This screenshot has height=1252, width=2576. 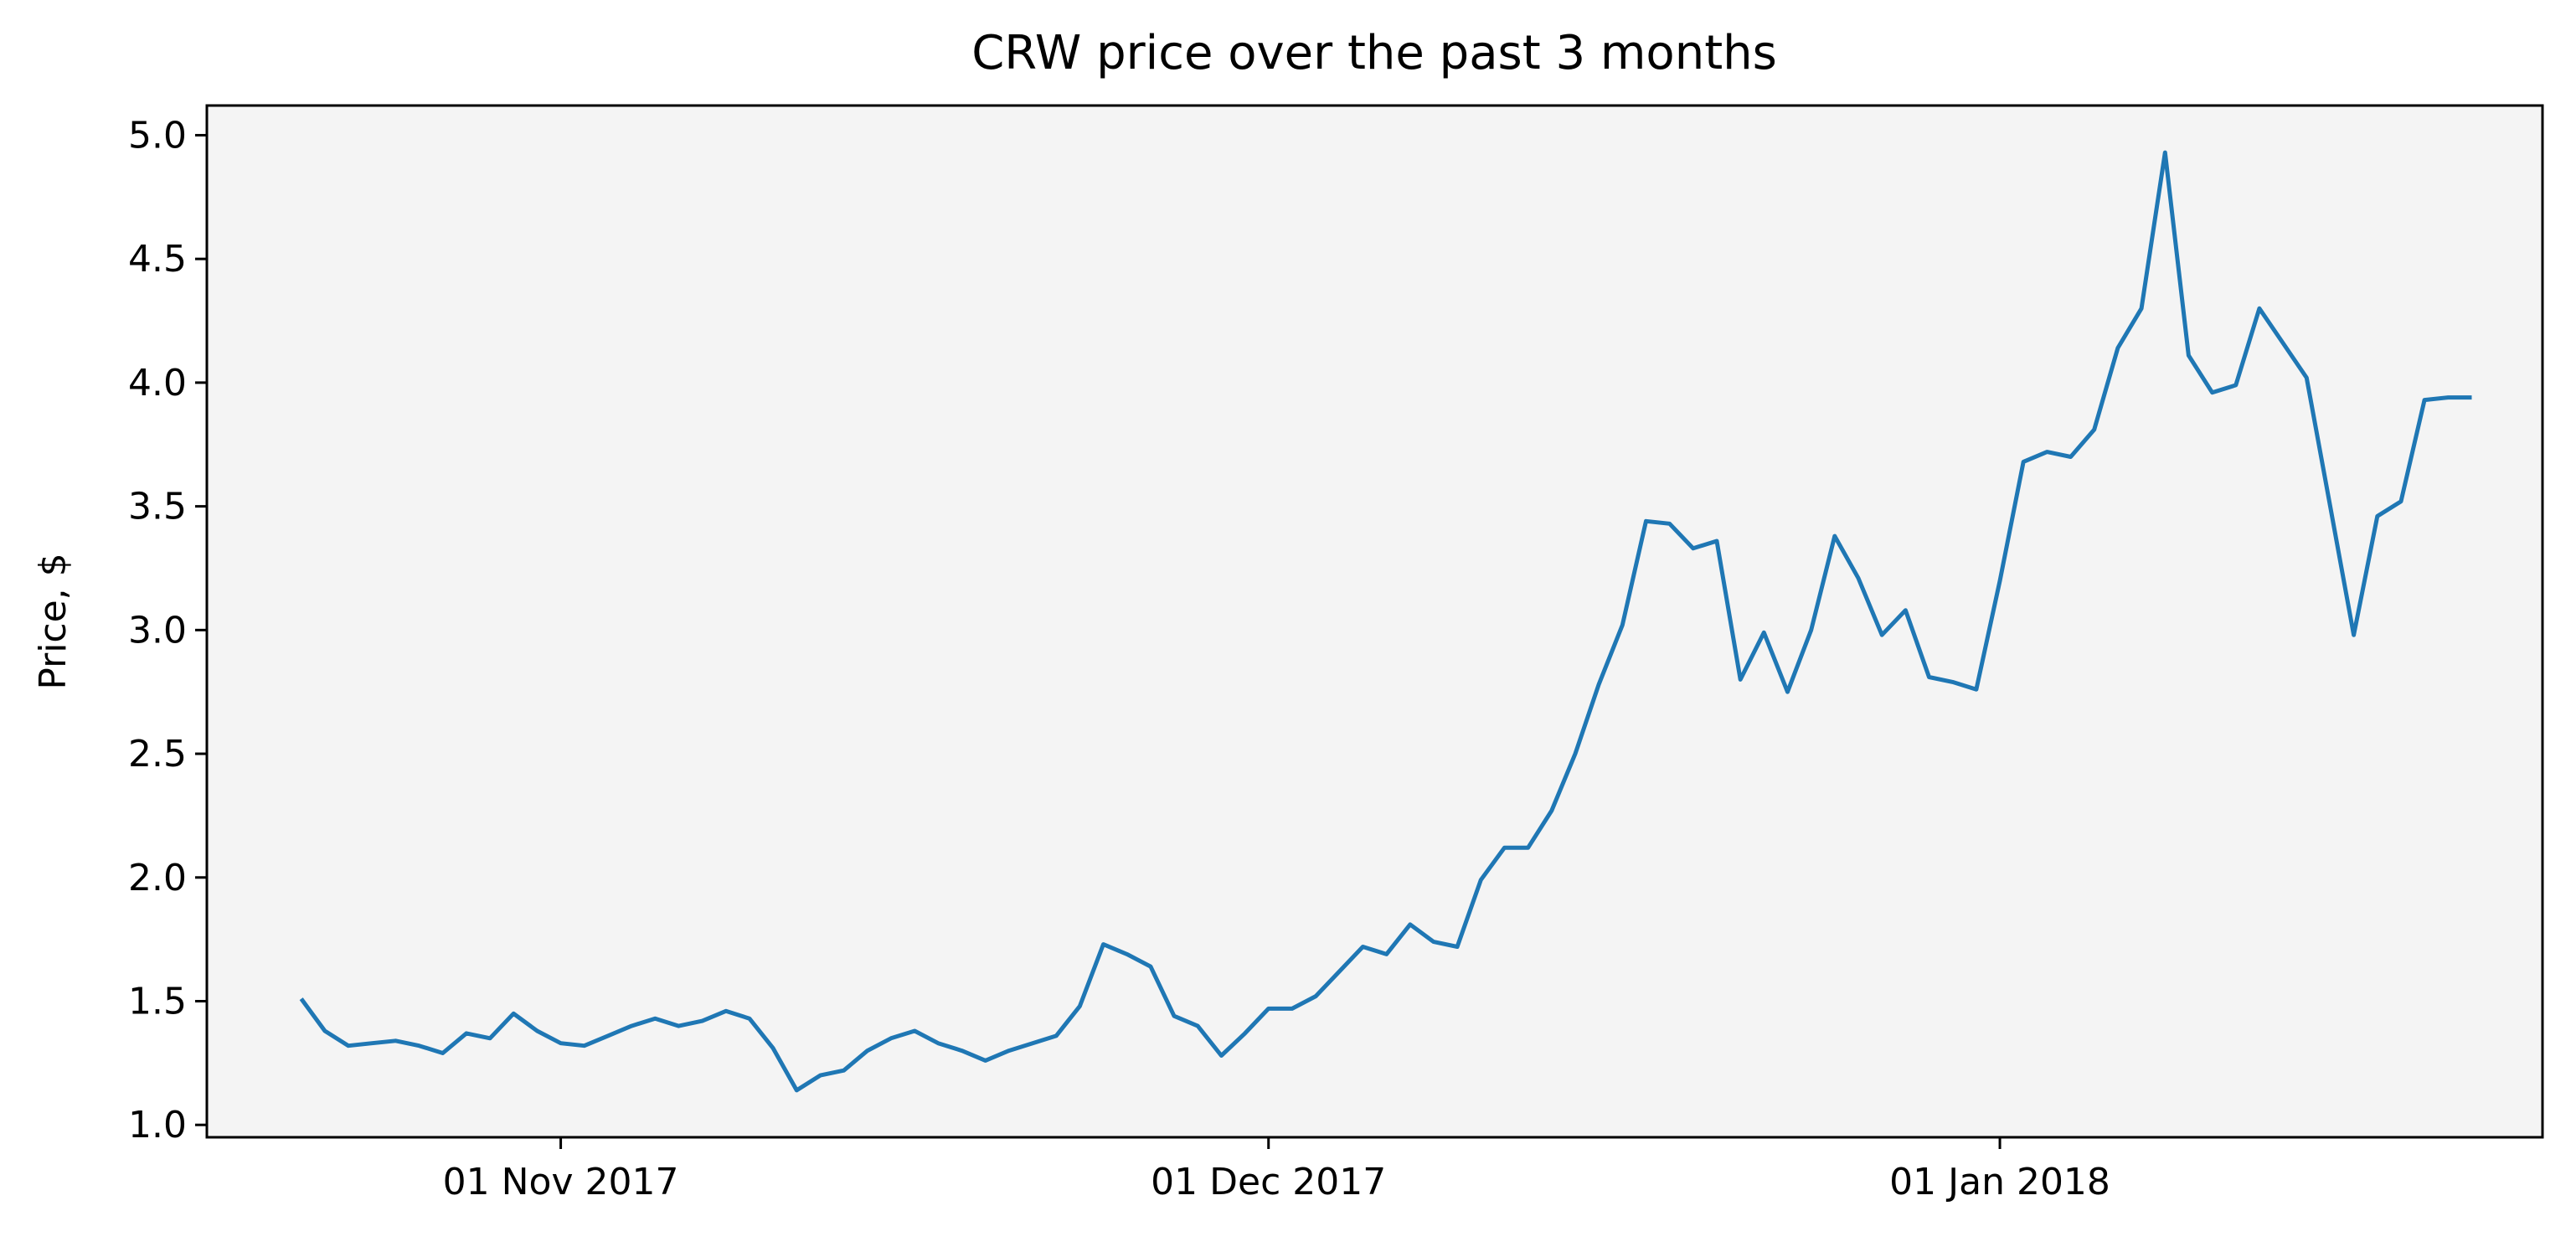 What do you see at coordinates (1268, 1182) in the screenshot?
I see `x-tick-label: 01 Dec 2017` at bounding box center [1268, 1182].